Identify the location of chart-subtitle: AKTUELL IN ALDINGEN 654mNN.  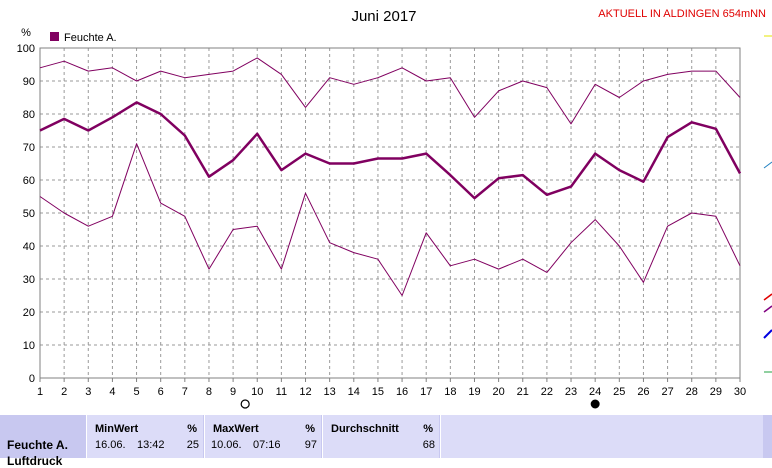
(682, 14).